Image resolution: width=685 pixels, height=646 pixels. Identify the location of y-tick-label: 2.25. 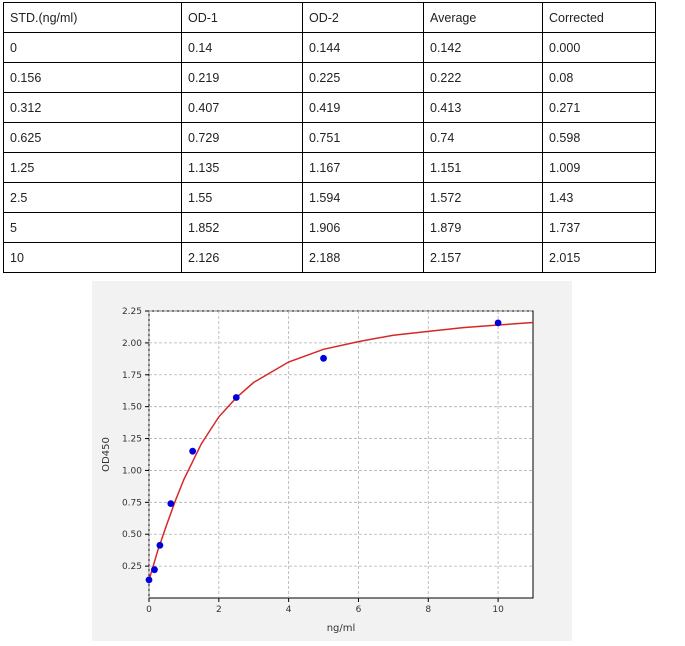
(132, 312).